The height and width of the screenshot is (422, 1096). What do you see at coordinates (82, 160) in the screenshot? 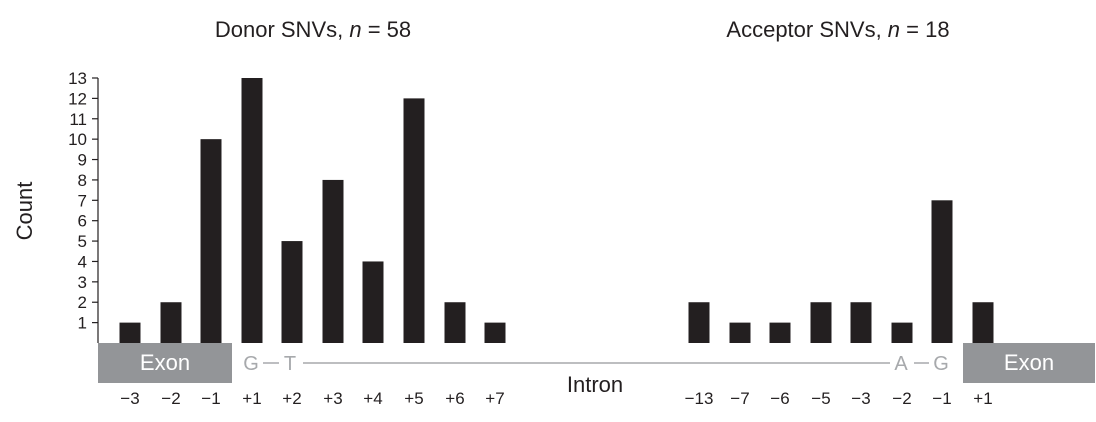
I see `y-tick-label: 9` at bounding box center [82, 160].